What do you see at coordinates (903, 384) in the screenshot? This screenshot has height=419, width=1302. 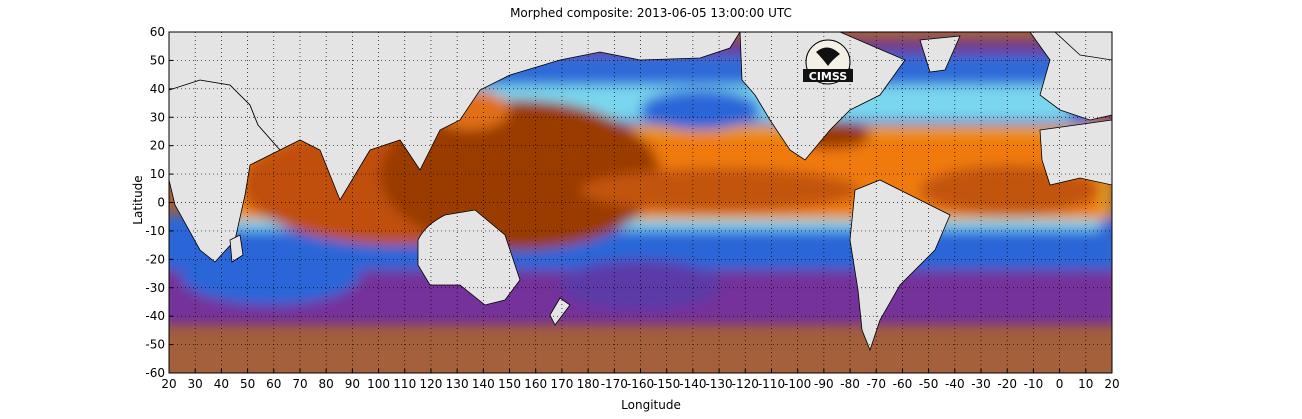 I see `x-tick-label: -60` at bounding box center [903, 384].